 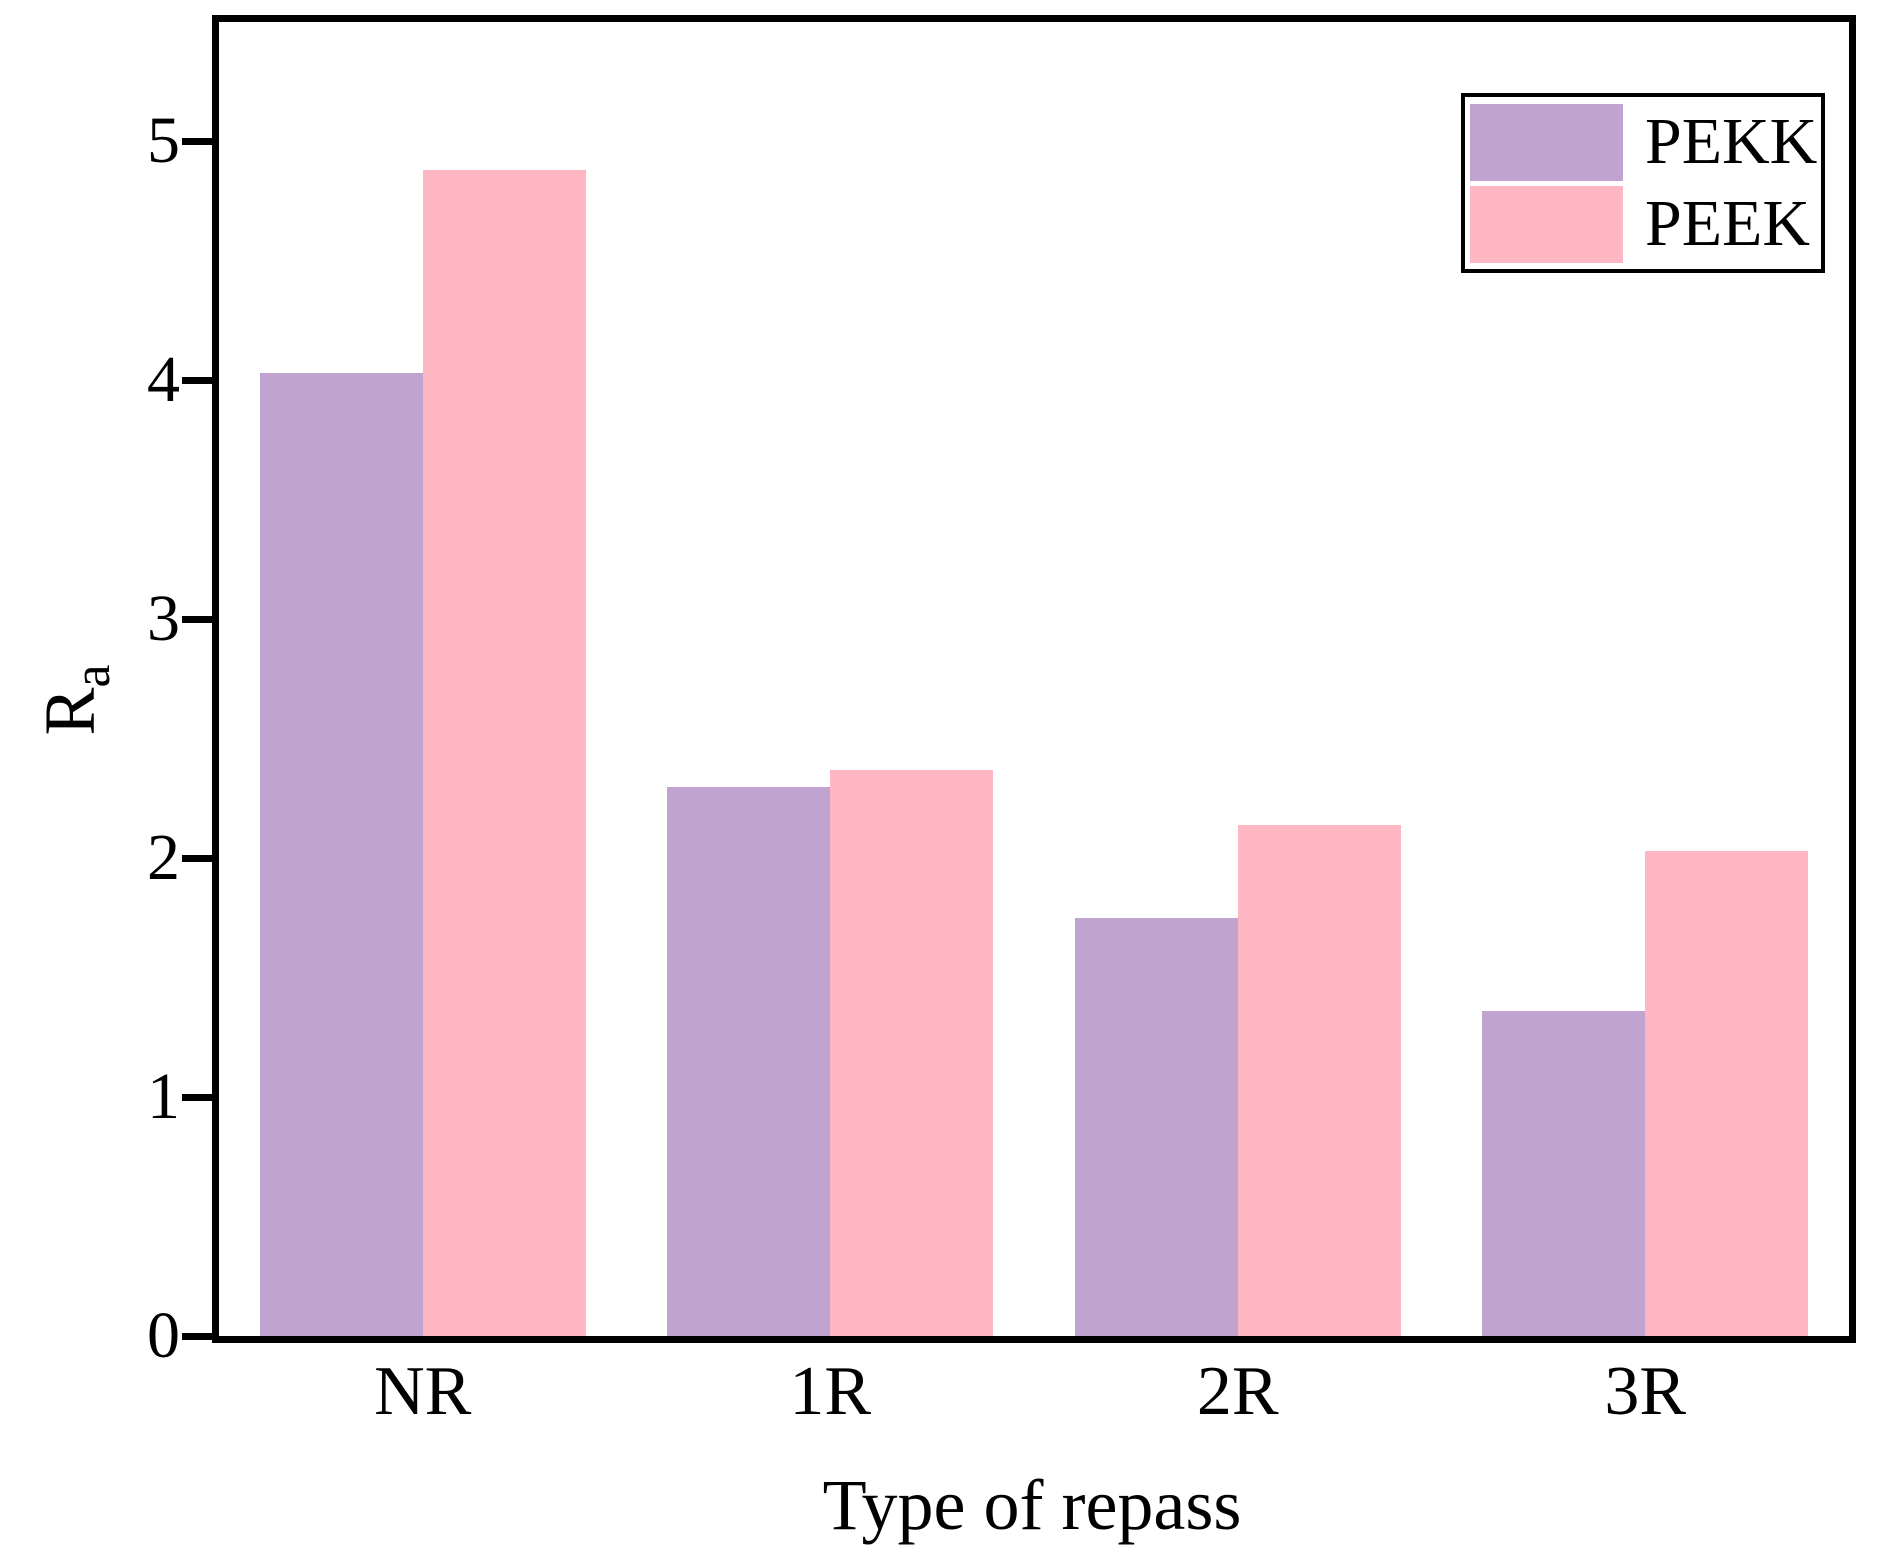 I want to click on legend-row: PEEK, so click(x=1645, y=224).